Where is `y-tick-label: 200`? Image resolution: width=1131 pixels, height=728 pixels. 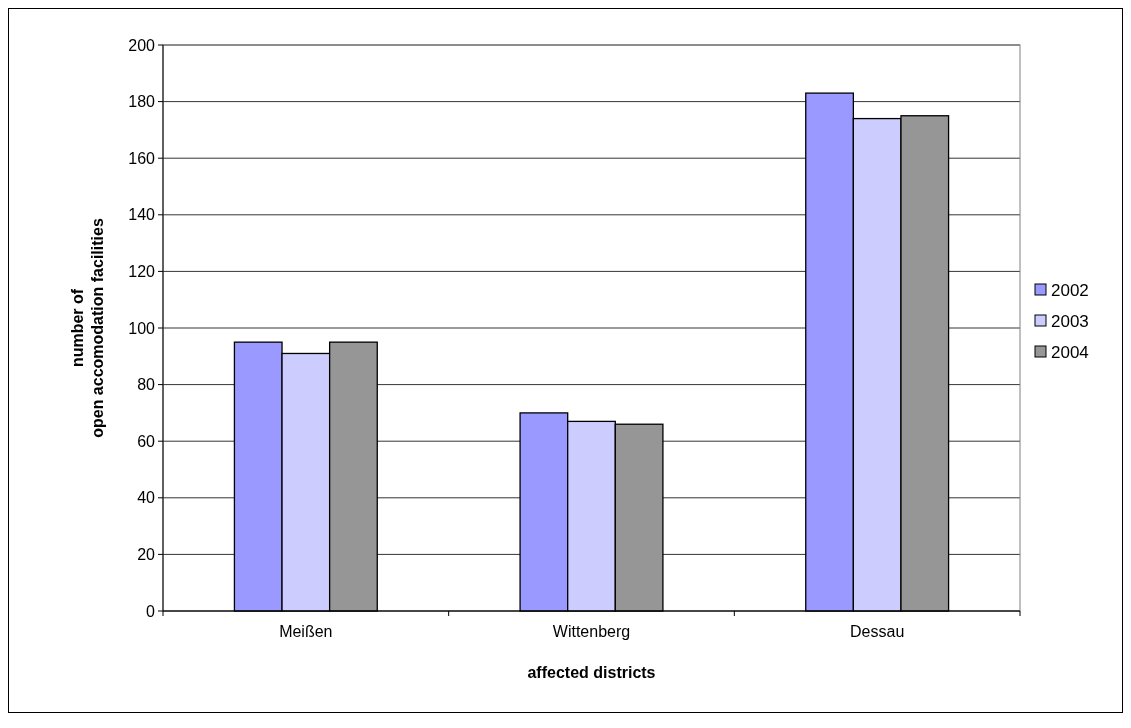
y-tick-label: 200 is located at coordinates (142, 45).